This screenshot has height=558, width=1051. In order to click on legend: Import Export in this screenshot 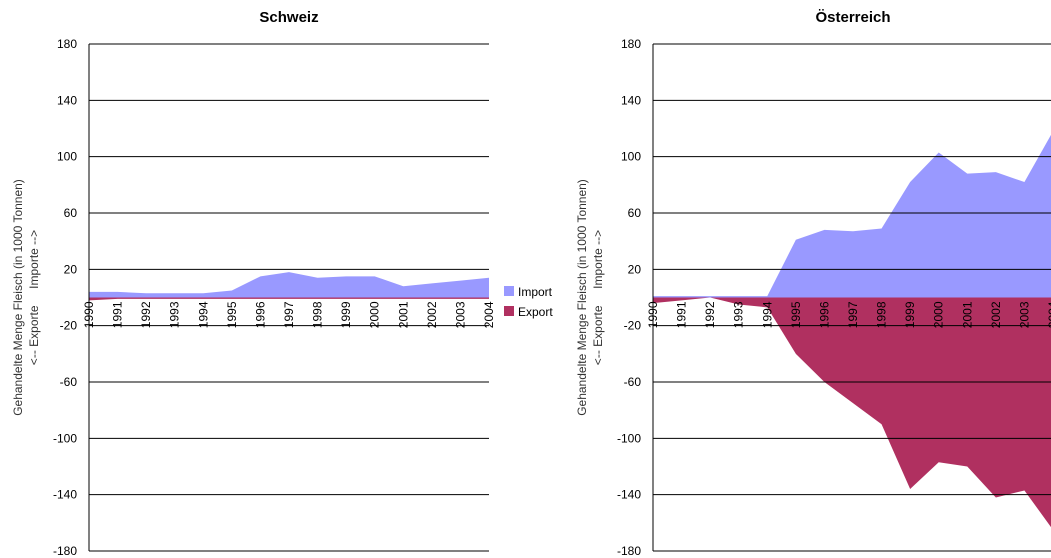, I will do `click(528, 302)`.